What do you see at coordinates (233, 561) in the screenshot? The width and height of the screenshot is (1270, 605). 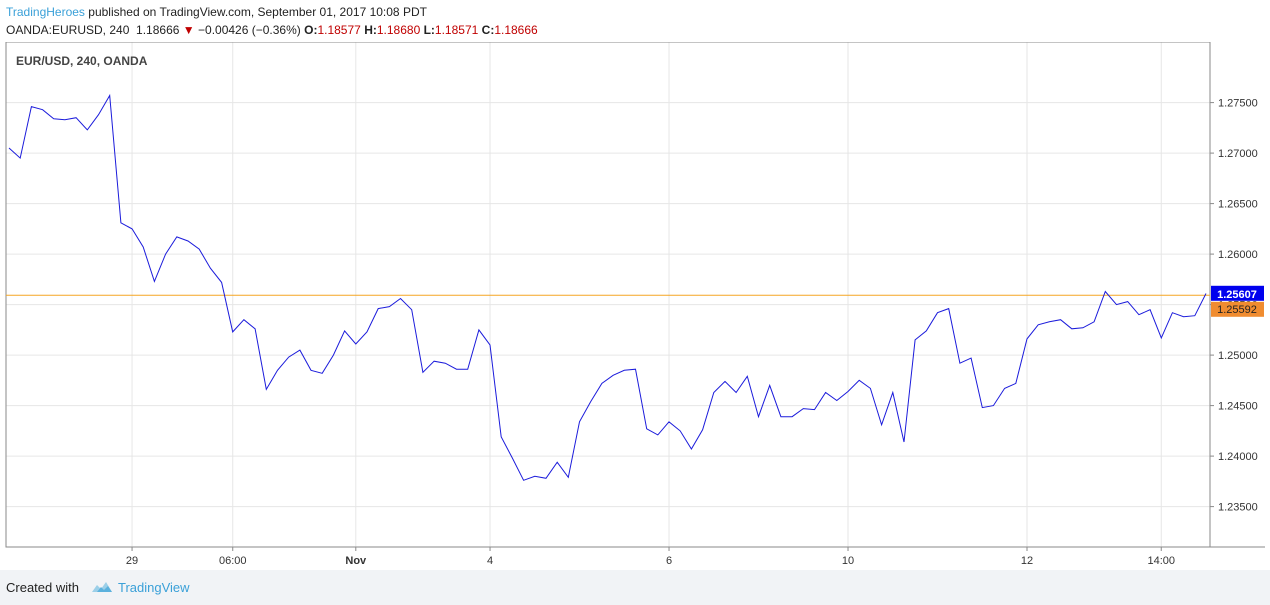 I see `x-tick-label: 06:00` at bounding box center [233, 561].